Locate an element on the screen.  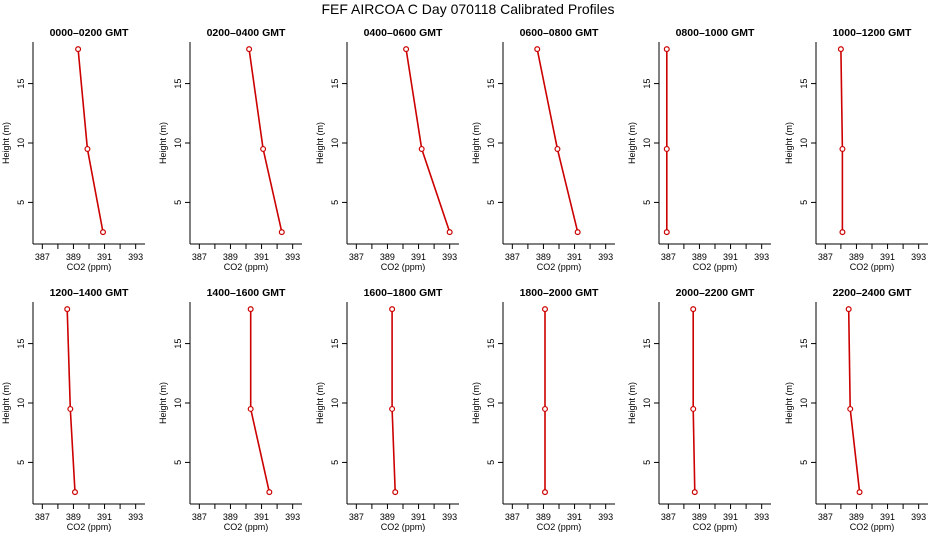
panel-title: 2000–2200 GMT is located at coordinates (715, 293).